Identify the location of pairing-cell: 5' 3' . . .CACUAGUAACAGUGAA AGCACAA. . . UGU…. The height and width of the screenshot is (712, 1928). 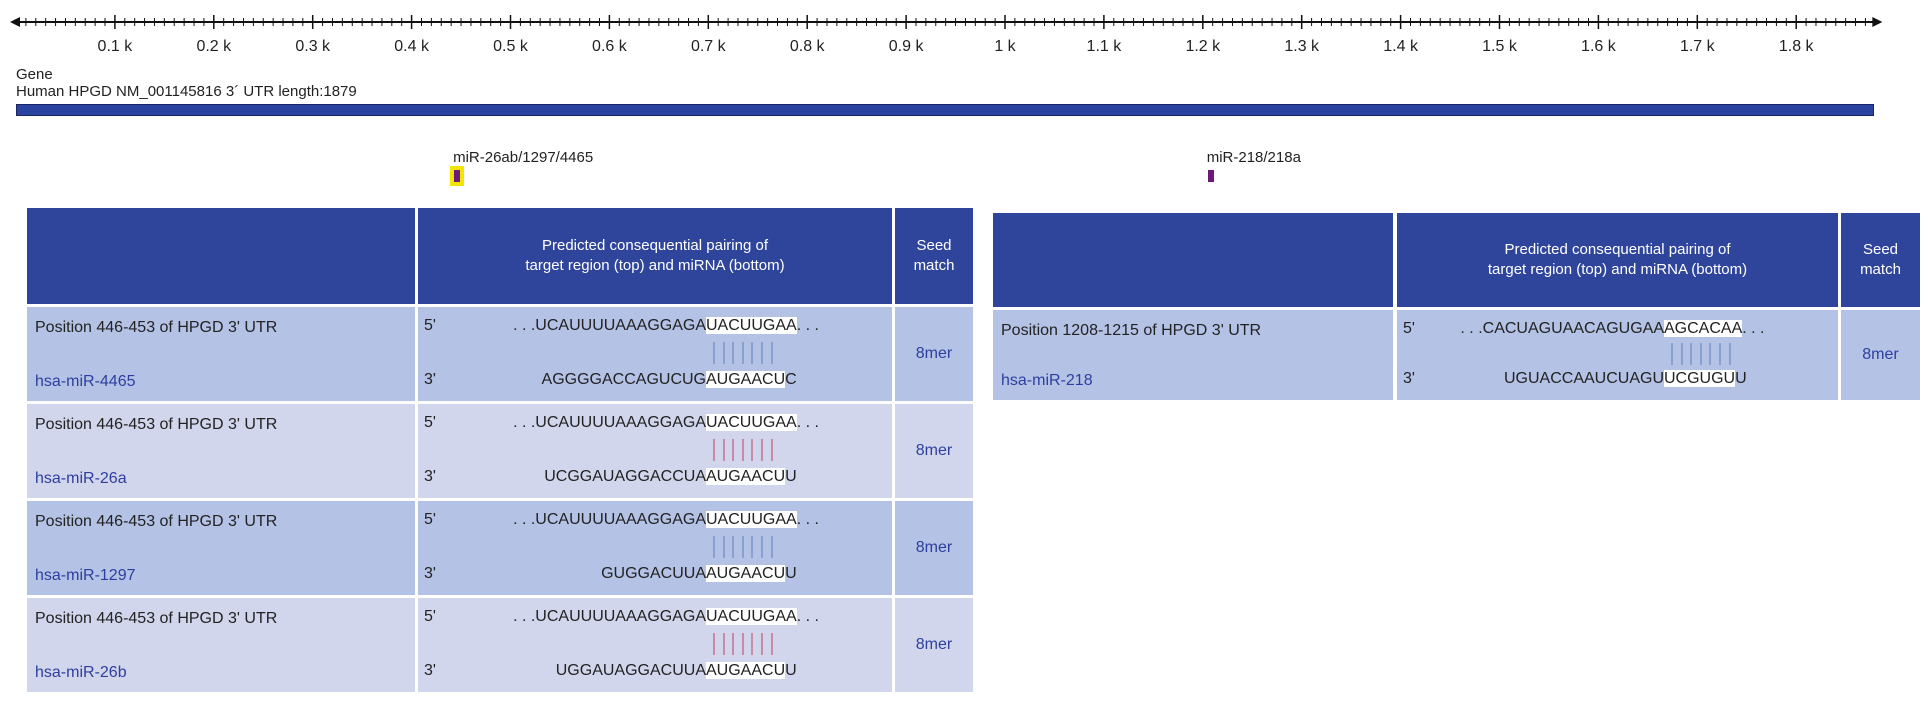
(1617, 355).